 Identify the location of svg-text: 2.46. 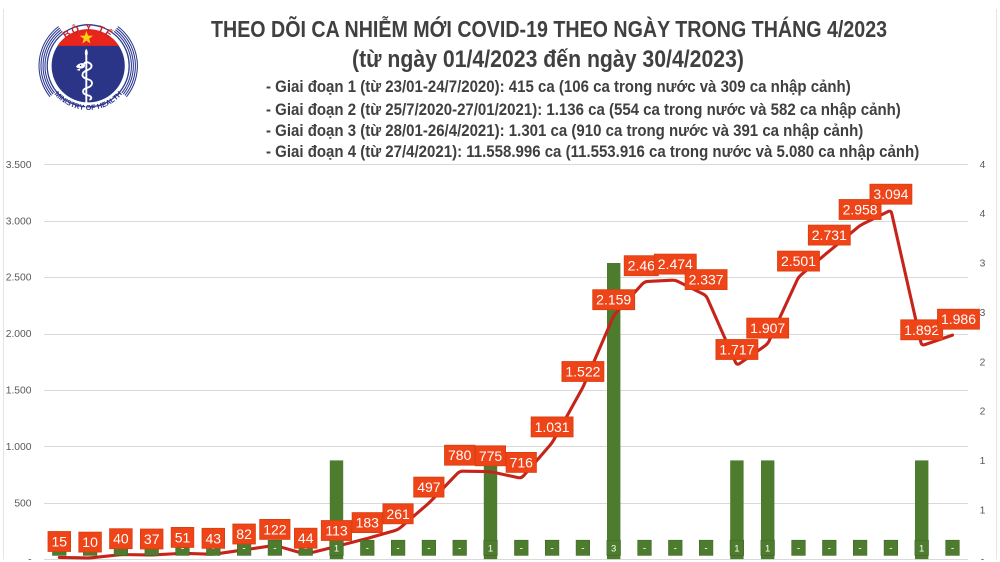
(641, 266).